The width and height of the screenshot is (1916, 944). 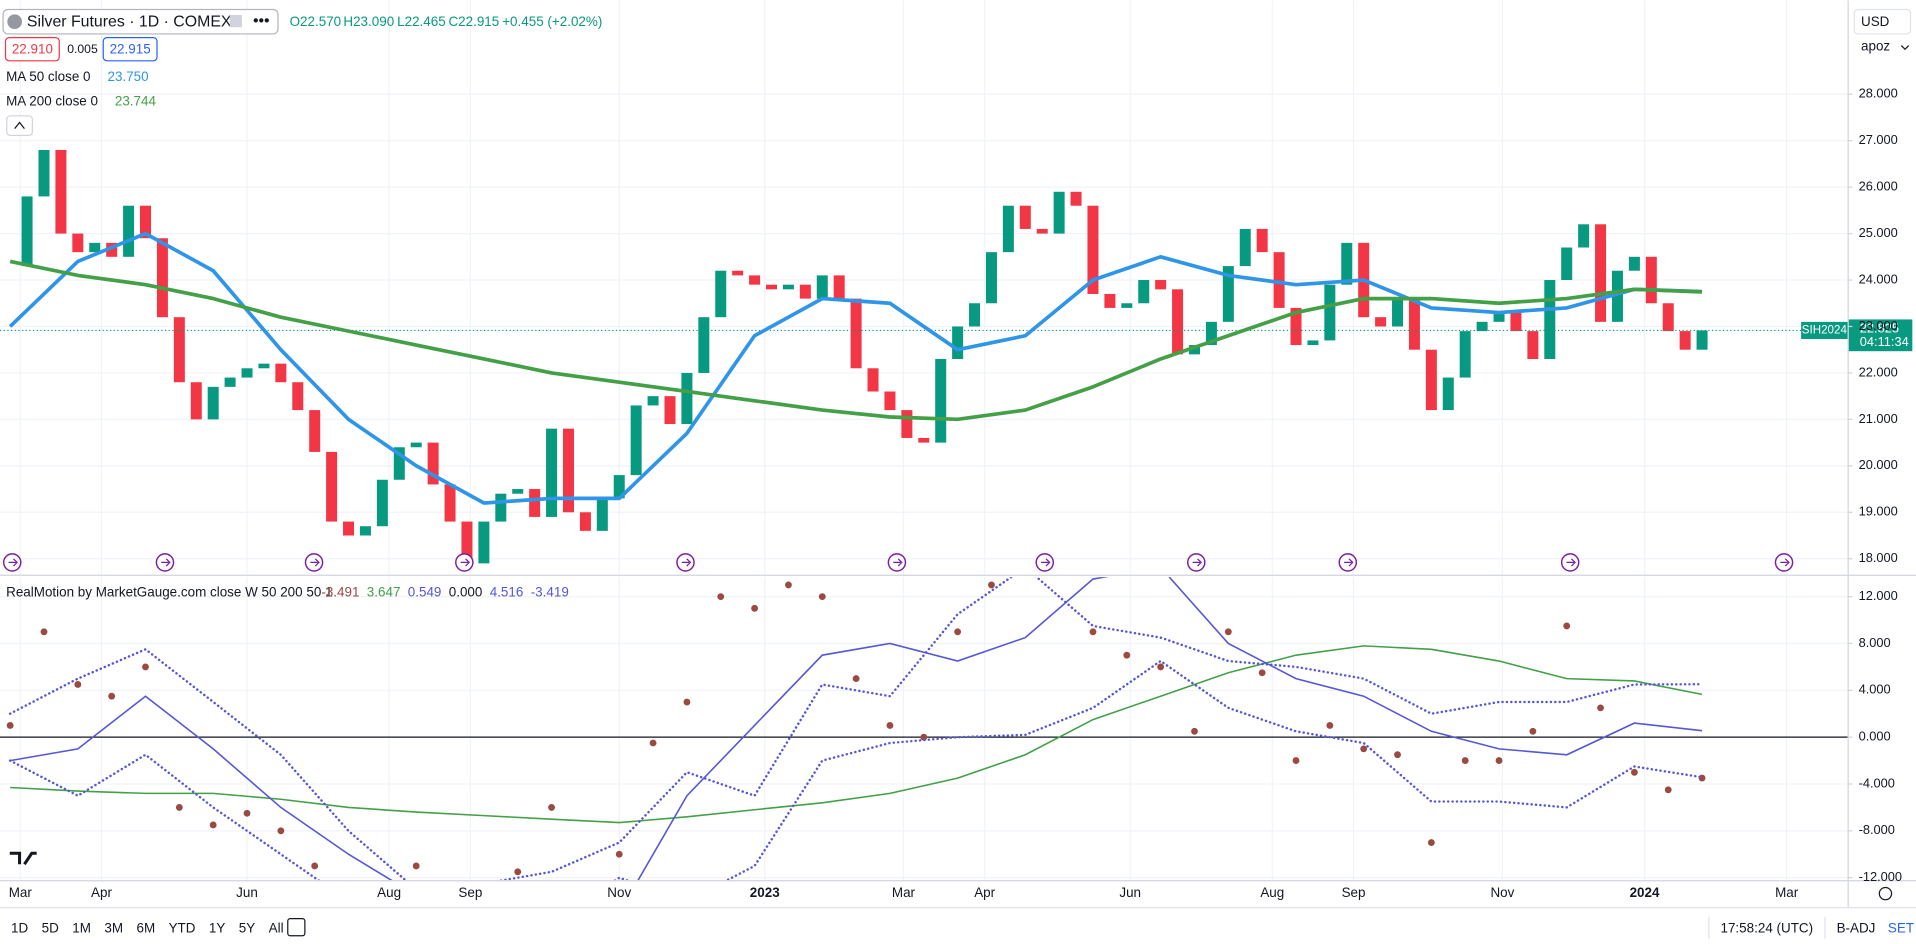 I want to click on y-tick-label: -8.000, so click(x=1877, y=829).